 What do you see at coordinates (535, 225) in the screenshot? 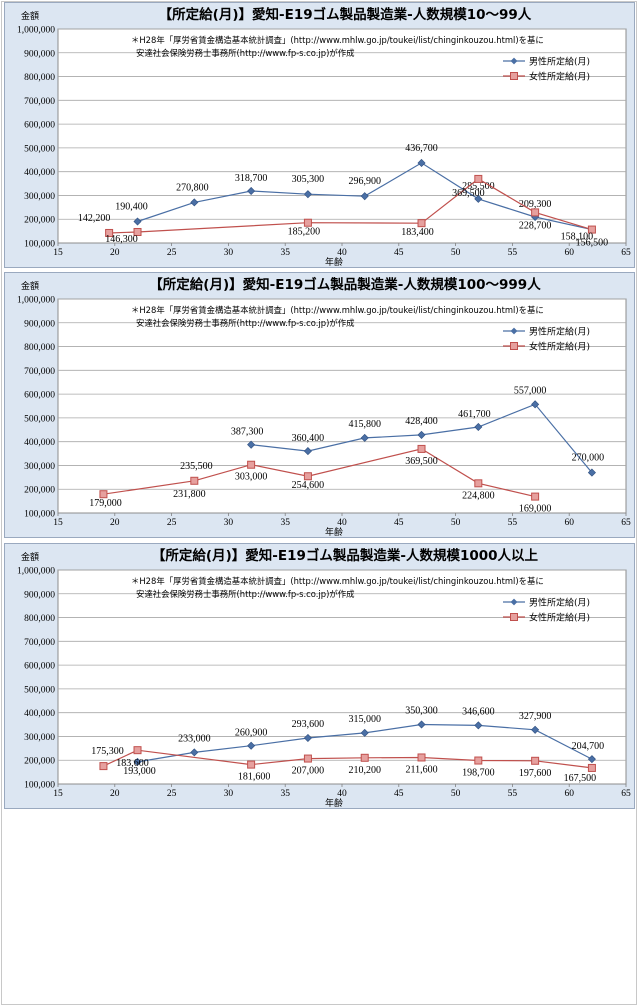
I see `data-label: 228,700` at bounding box center [535, 225].